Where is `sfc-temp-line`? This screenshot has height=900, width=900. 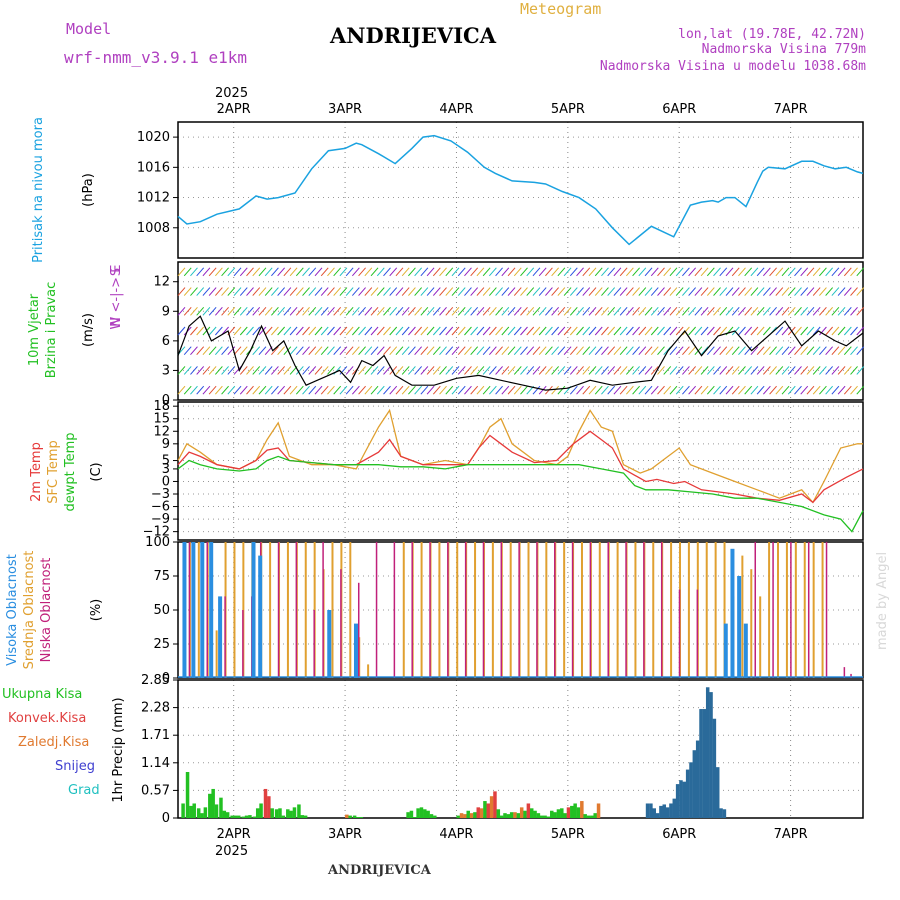 sfc-temp-line is located at coordinates (520, 456).